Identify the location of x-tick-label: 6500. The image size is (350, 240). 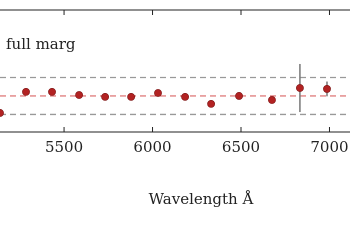
(241, 147).